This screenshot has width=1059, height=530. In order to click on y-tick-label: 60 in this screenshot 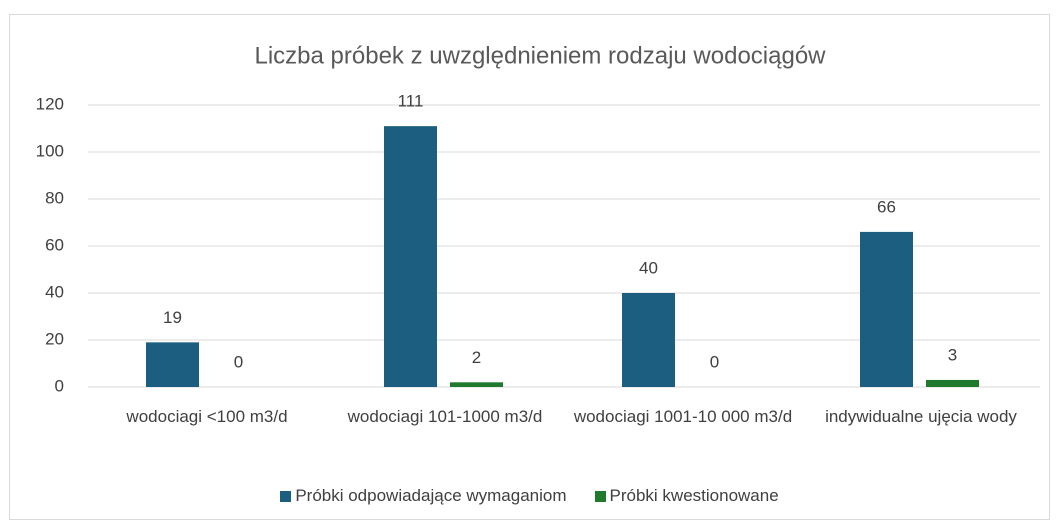, I will do `click(54, 244)`.